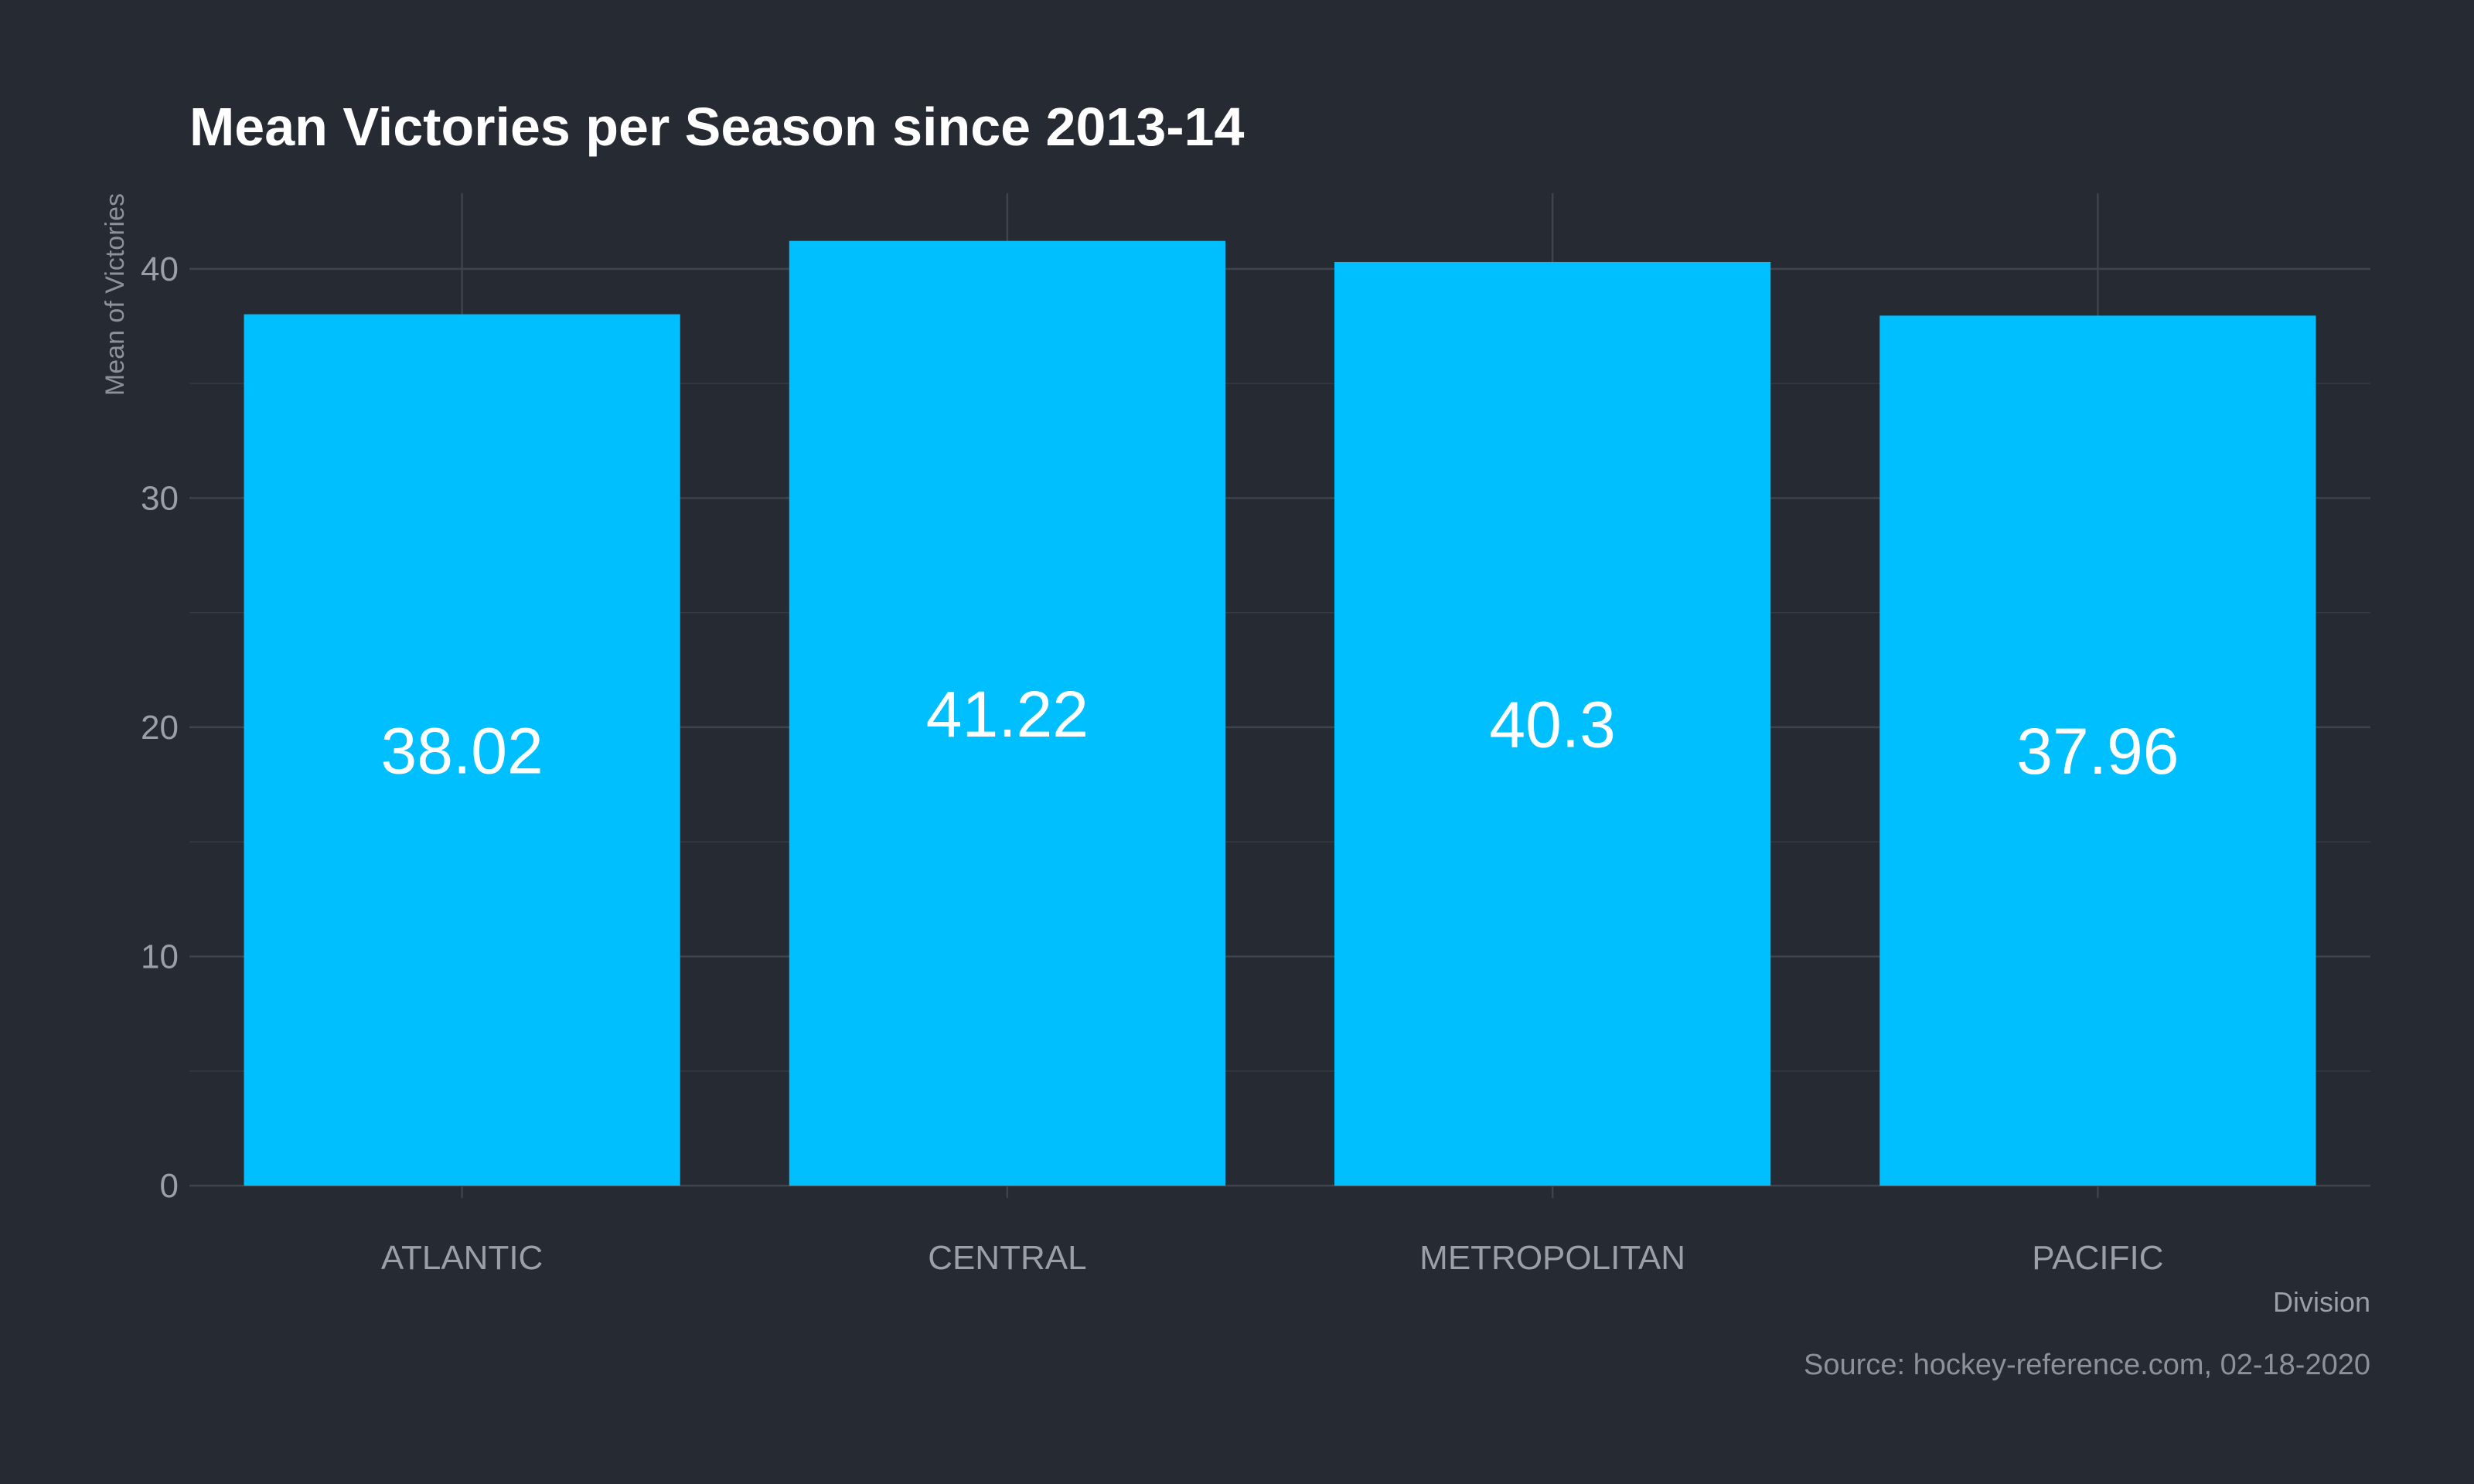 Image resolution: width=2474 pixels, height=1484 pixels. Describe the element at coordinates (169, 1186) in the screenshot. I see `y-tick-label: 0` at that location.